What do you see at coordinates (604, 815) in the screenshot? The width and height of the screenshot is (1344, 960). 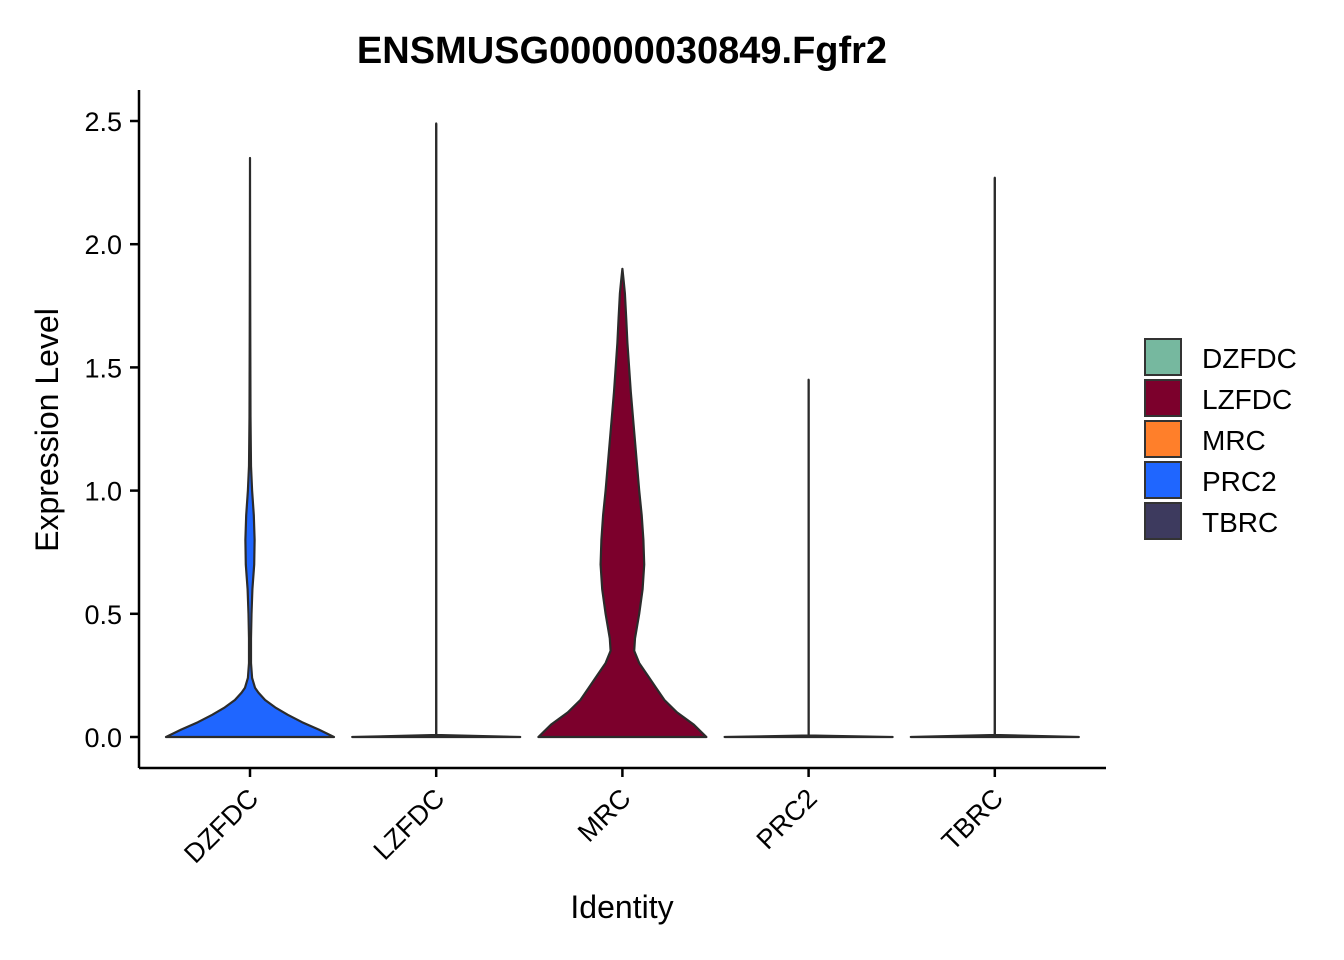 I see `x-tick-label: MRC` at bounding box center [604, 815].